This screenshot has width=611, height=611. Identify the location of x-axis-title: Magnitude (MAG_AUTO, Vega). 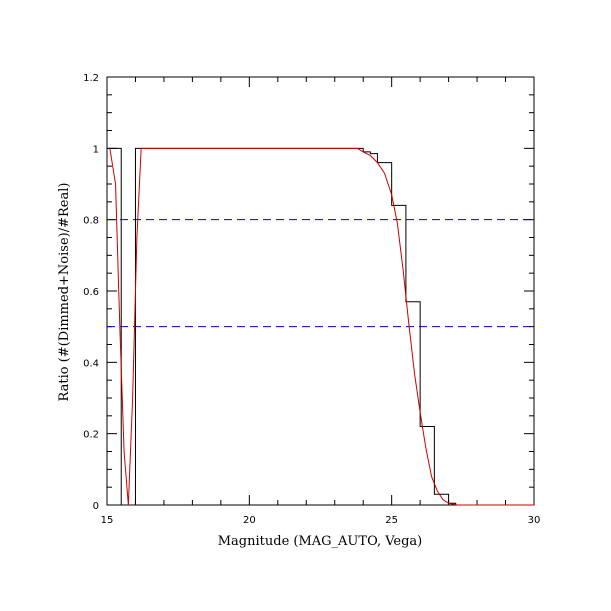
(320, 541).